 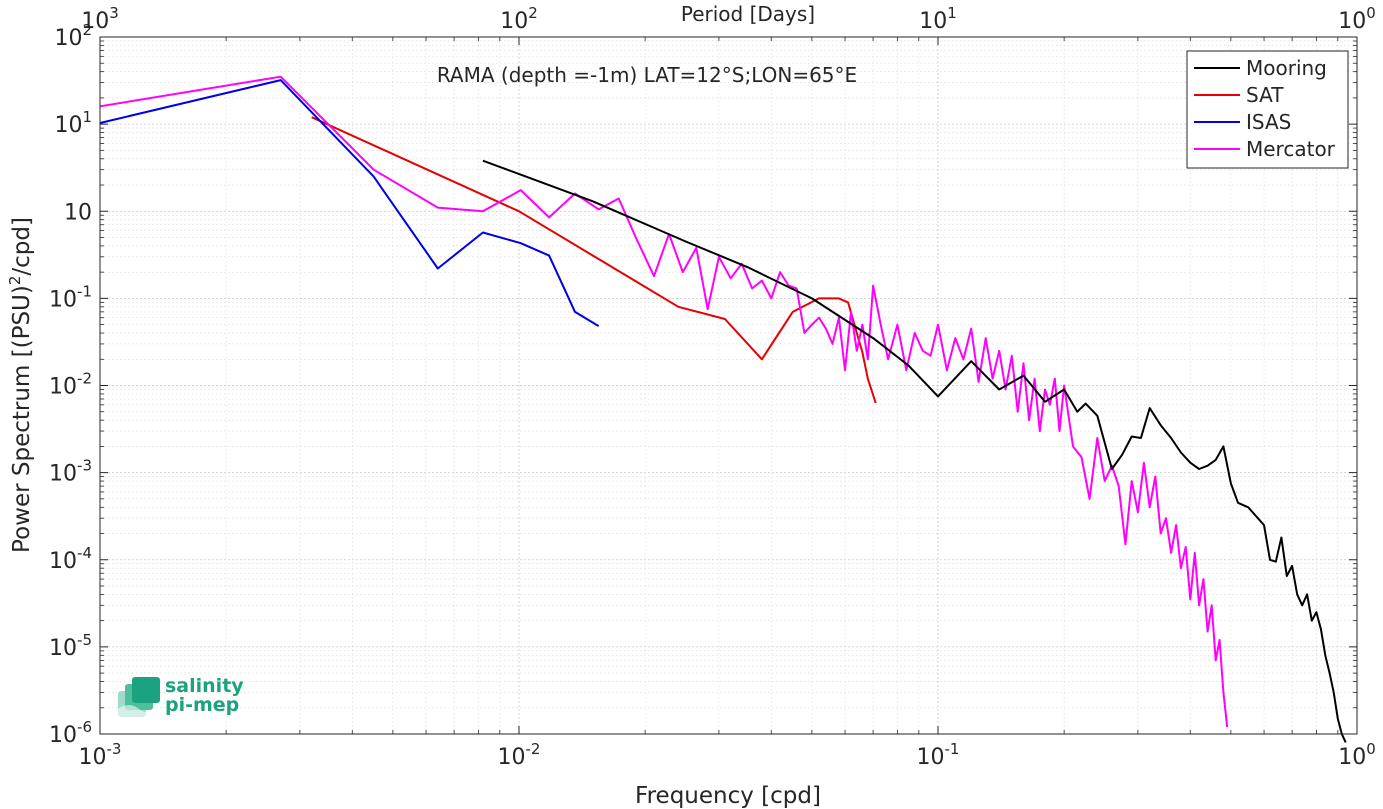 I want to click on x-tick-label: 10⁻², so click(x=519, y=755).